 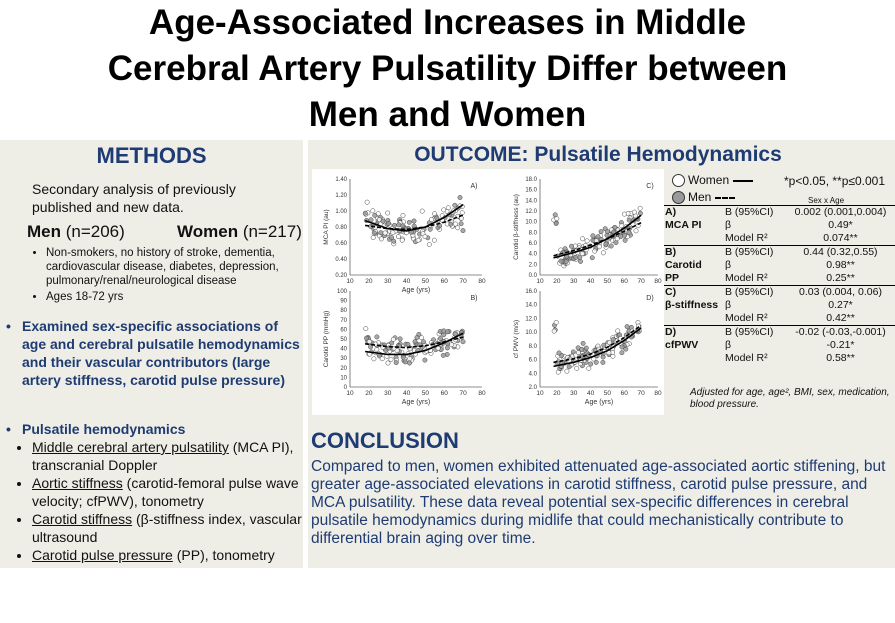 I want to click on table-row: PP Model R² 0.25**, so click(x=779, y=279).